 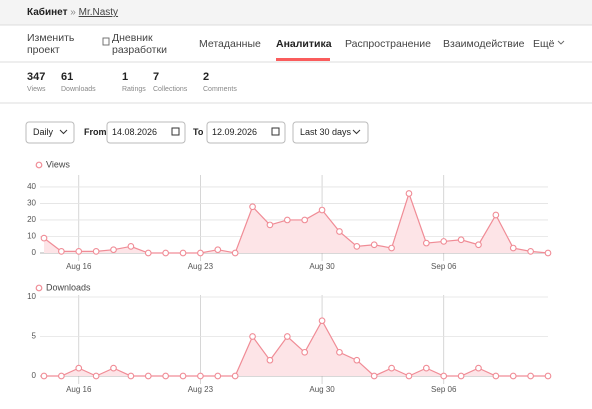 I want to click on breadcrumb-home: Кабинет, so click(x=47, y=12).